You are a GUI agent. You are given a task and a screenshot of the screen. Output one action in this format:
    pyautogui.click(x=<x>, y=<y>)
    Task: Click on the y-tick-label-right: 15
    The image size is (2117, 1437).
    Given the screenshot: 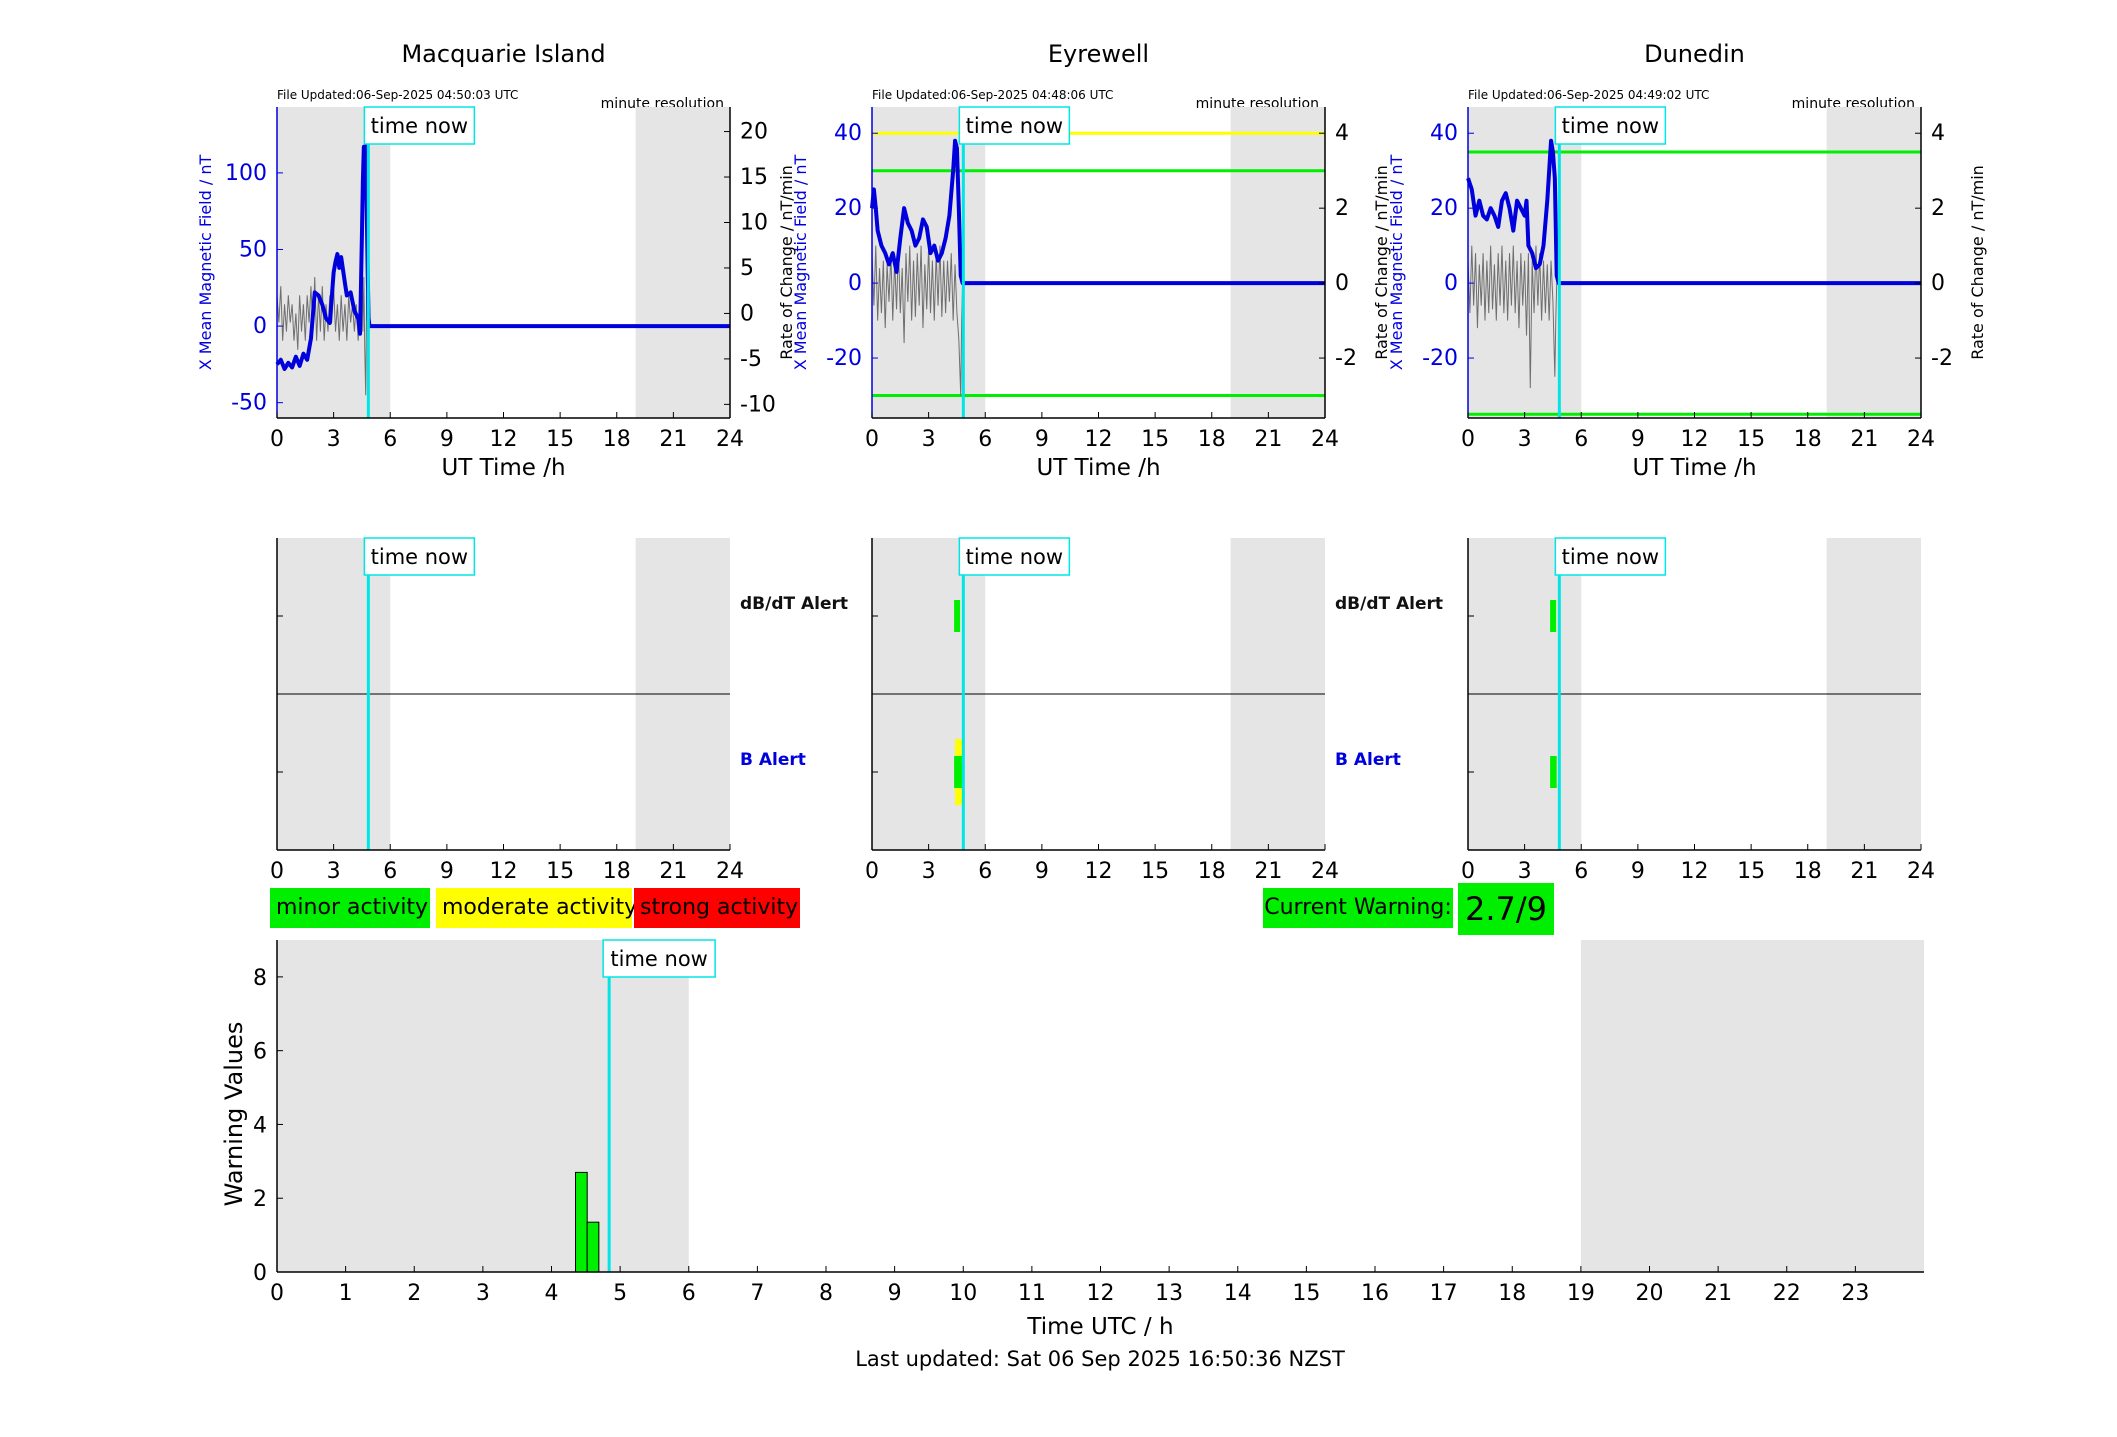 What is the action you would take?
    pyautogui.click(x=754, y=177)
    